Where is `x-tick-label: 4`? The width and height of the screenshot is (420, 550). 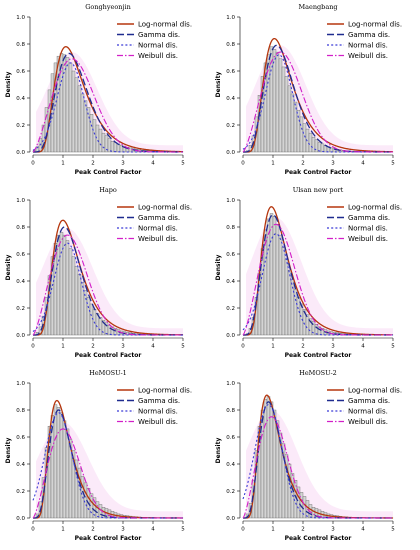 x-tick-label: 4 is located at coordinates (153, 347).